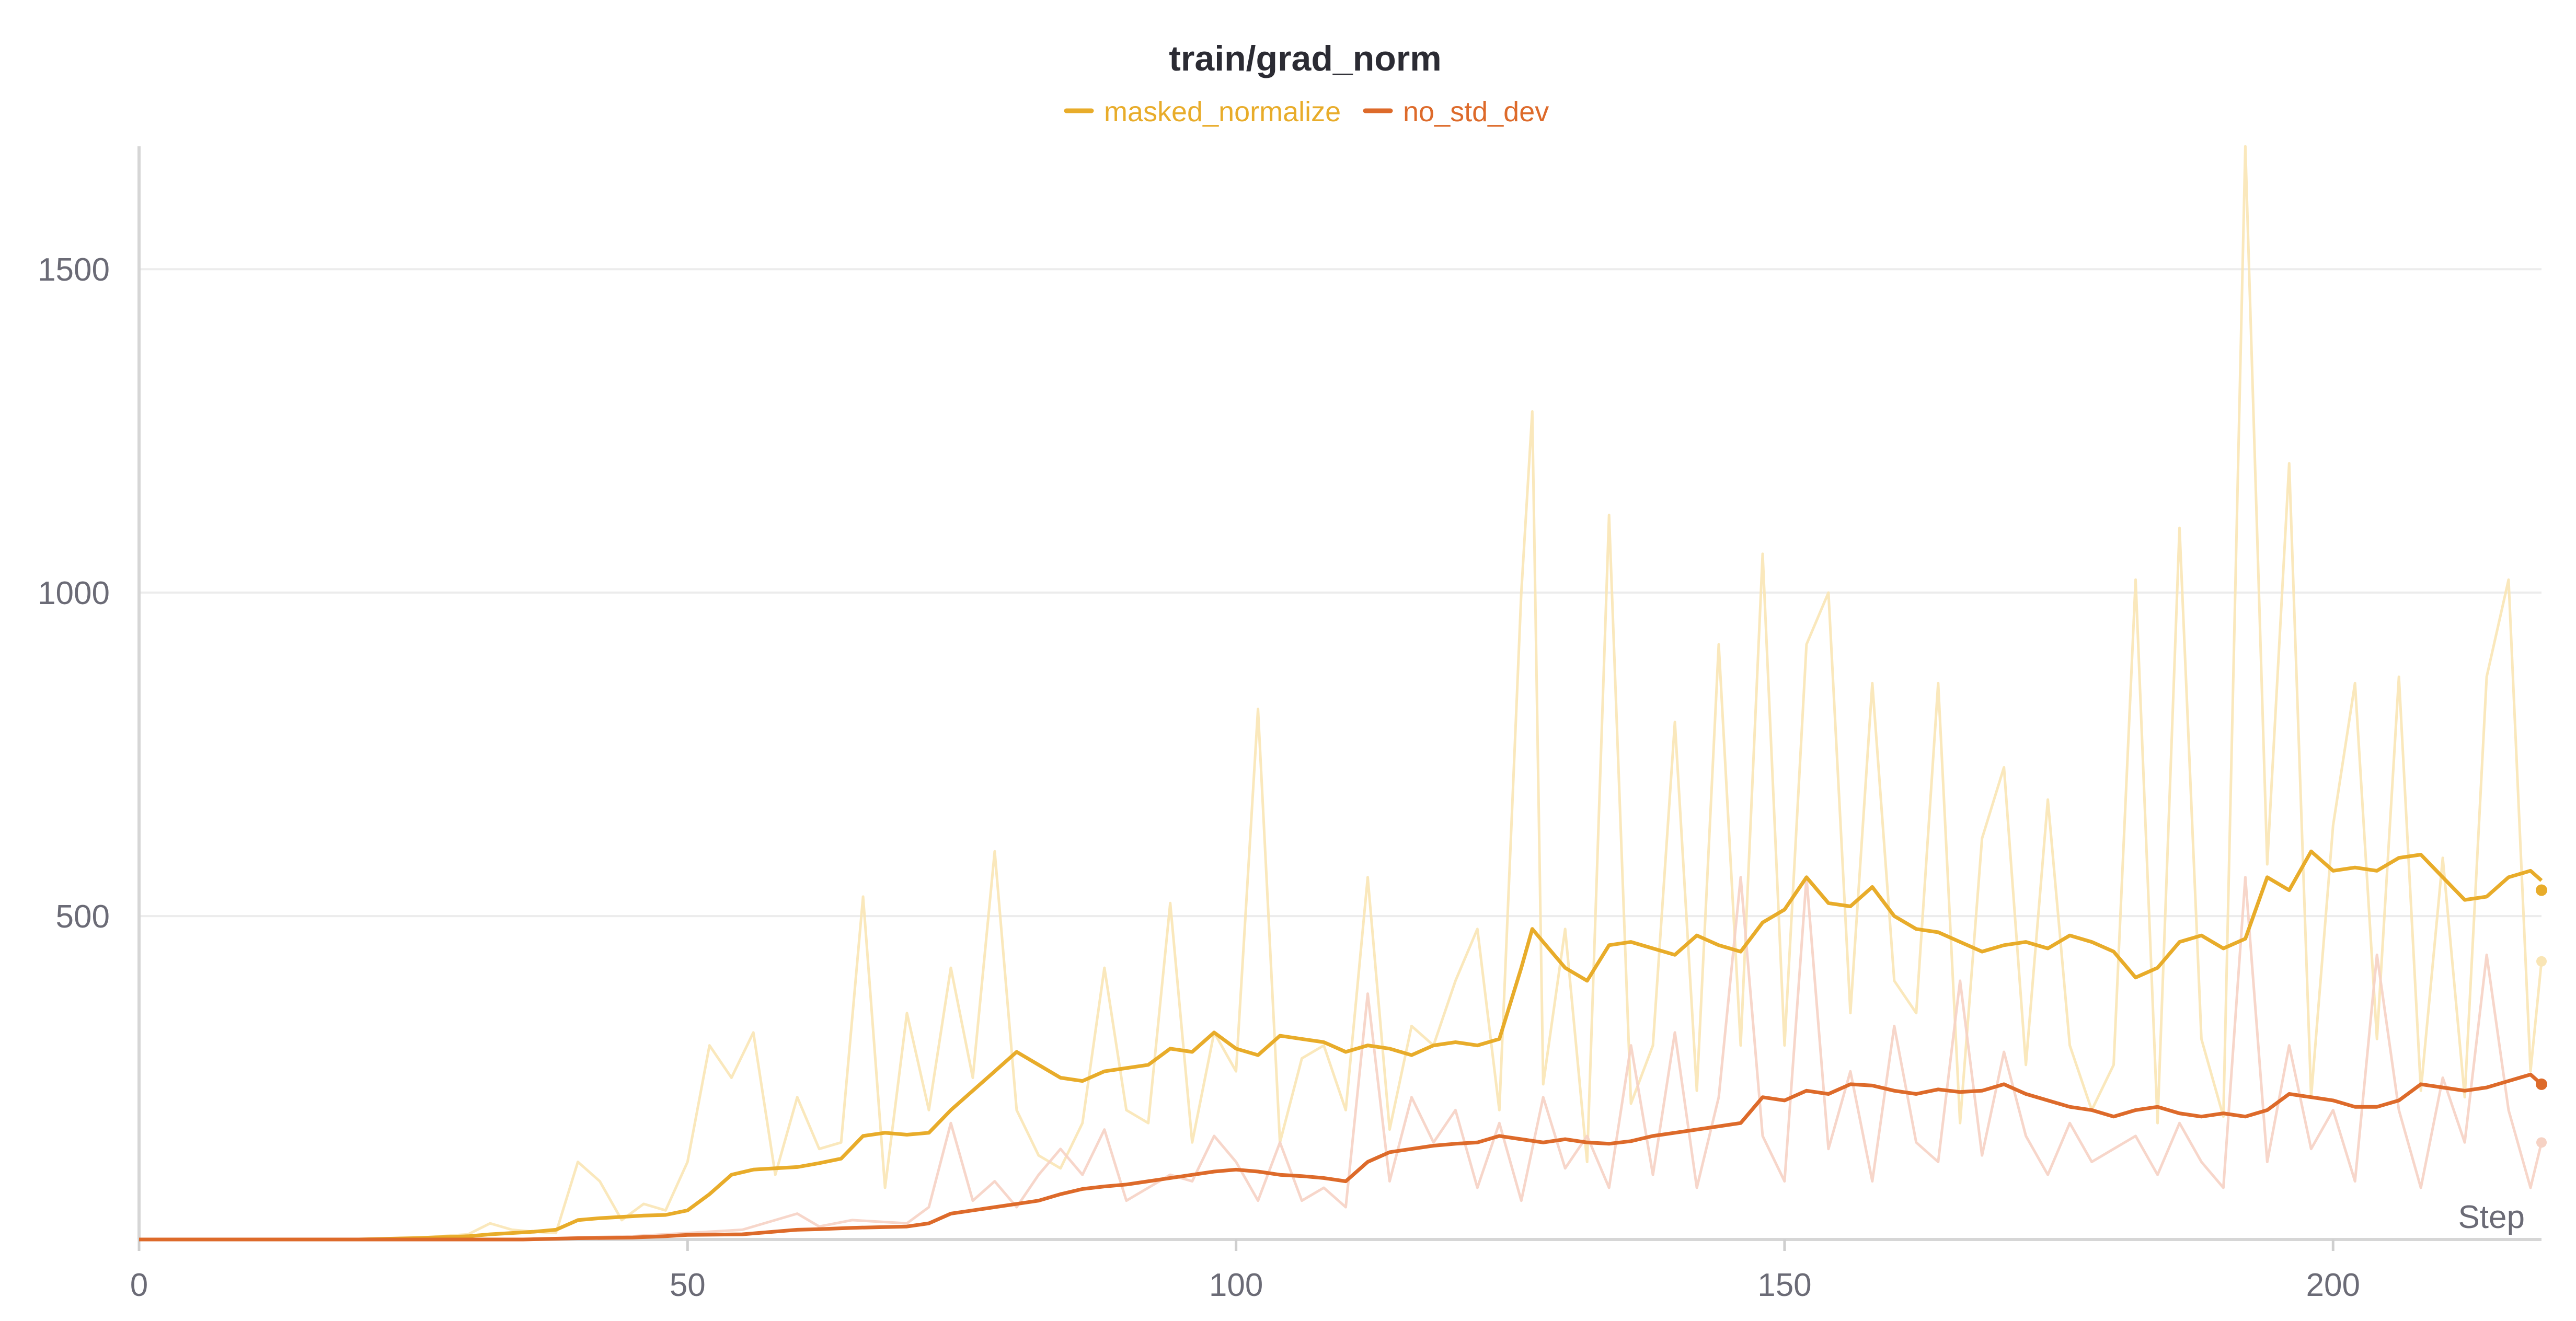  I want to click on series-line-no_std_dev, so click(1341, 1157).